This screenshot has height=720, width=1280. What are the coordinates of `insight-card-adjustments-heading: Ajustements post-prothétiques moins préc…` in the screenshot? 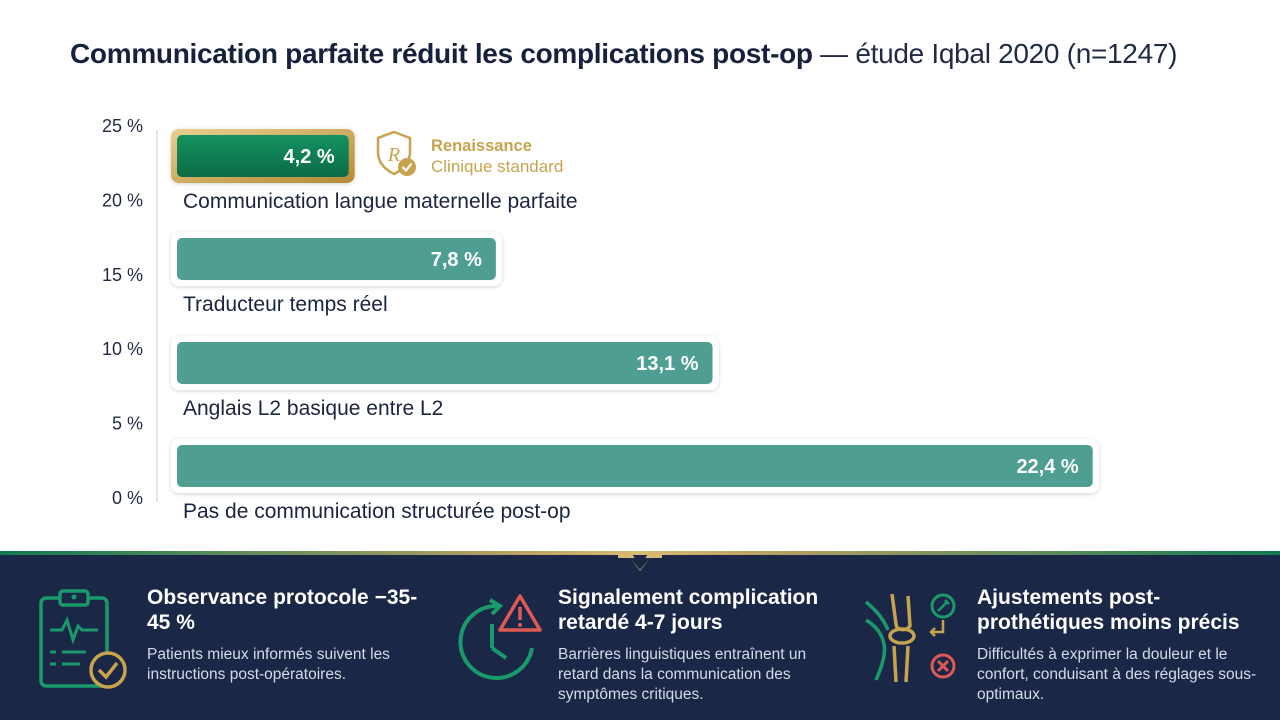 It's located at (1108, 610).